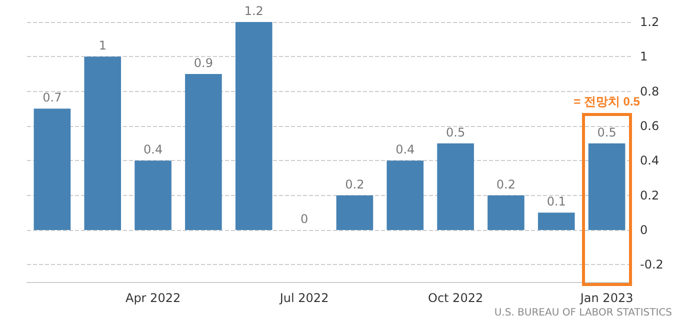 This screenshot has width=684, height=322. What do you see at coordinates (153, 298) in the screenshot?
I see `x-tick-label: Apr 2022` at bounding box center [153, 298].